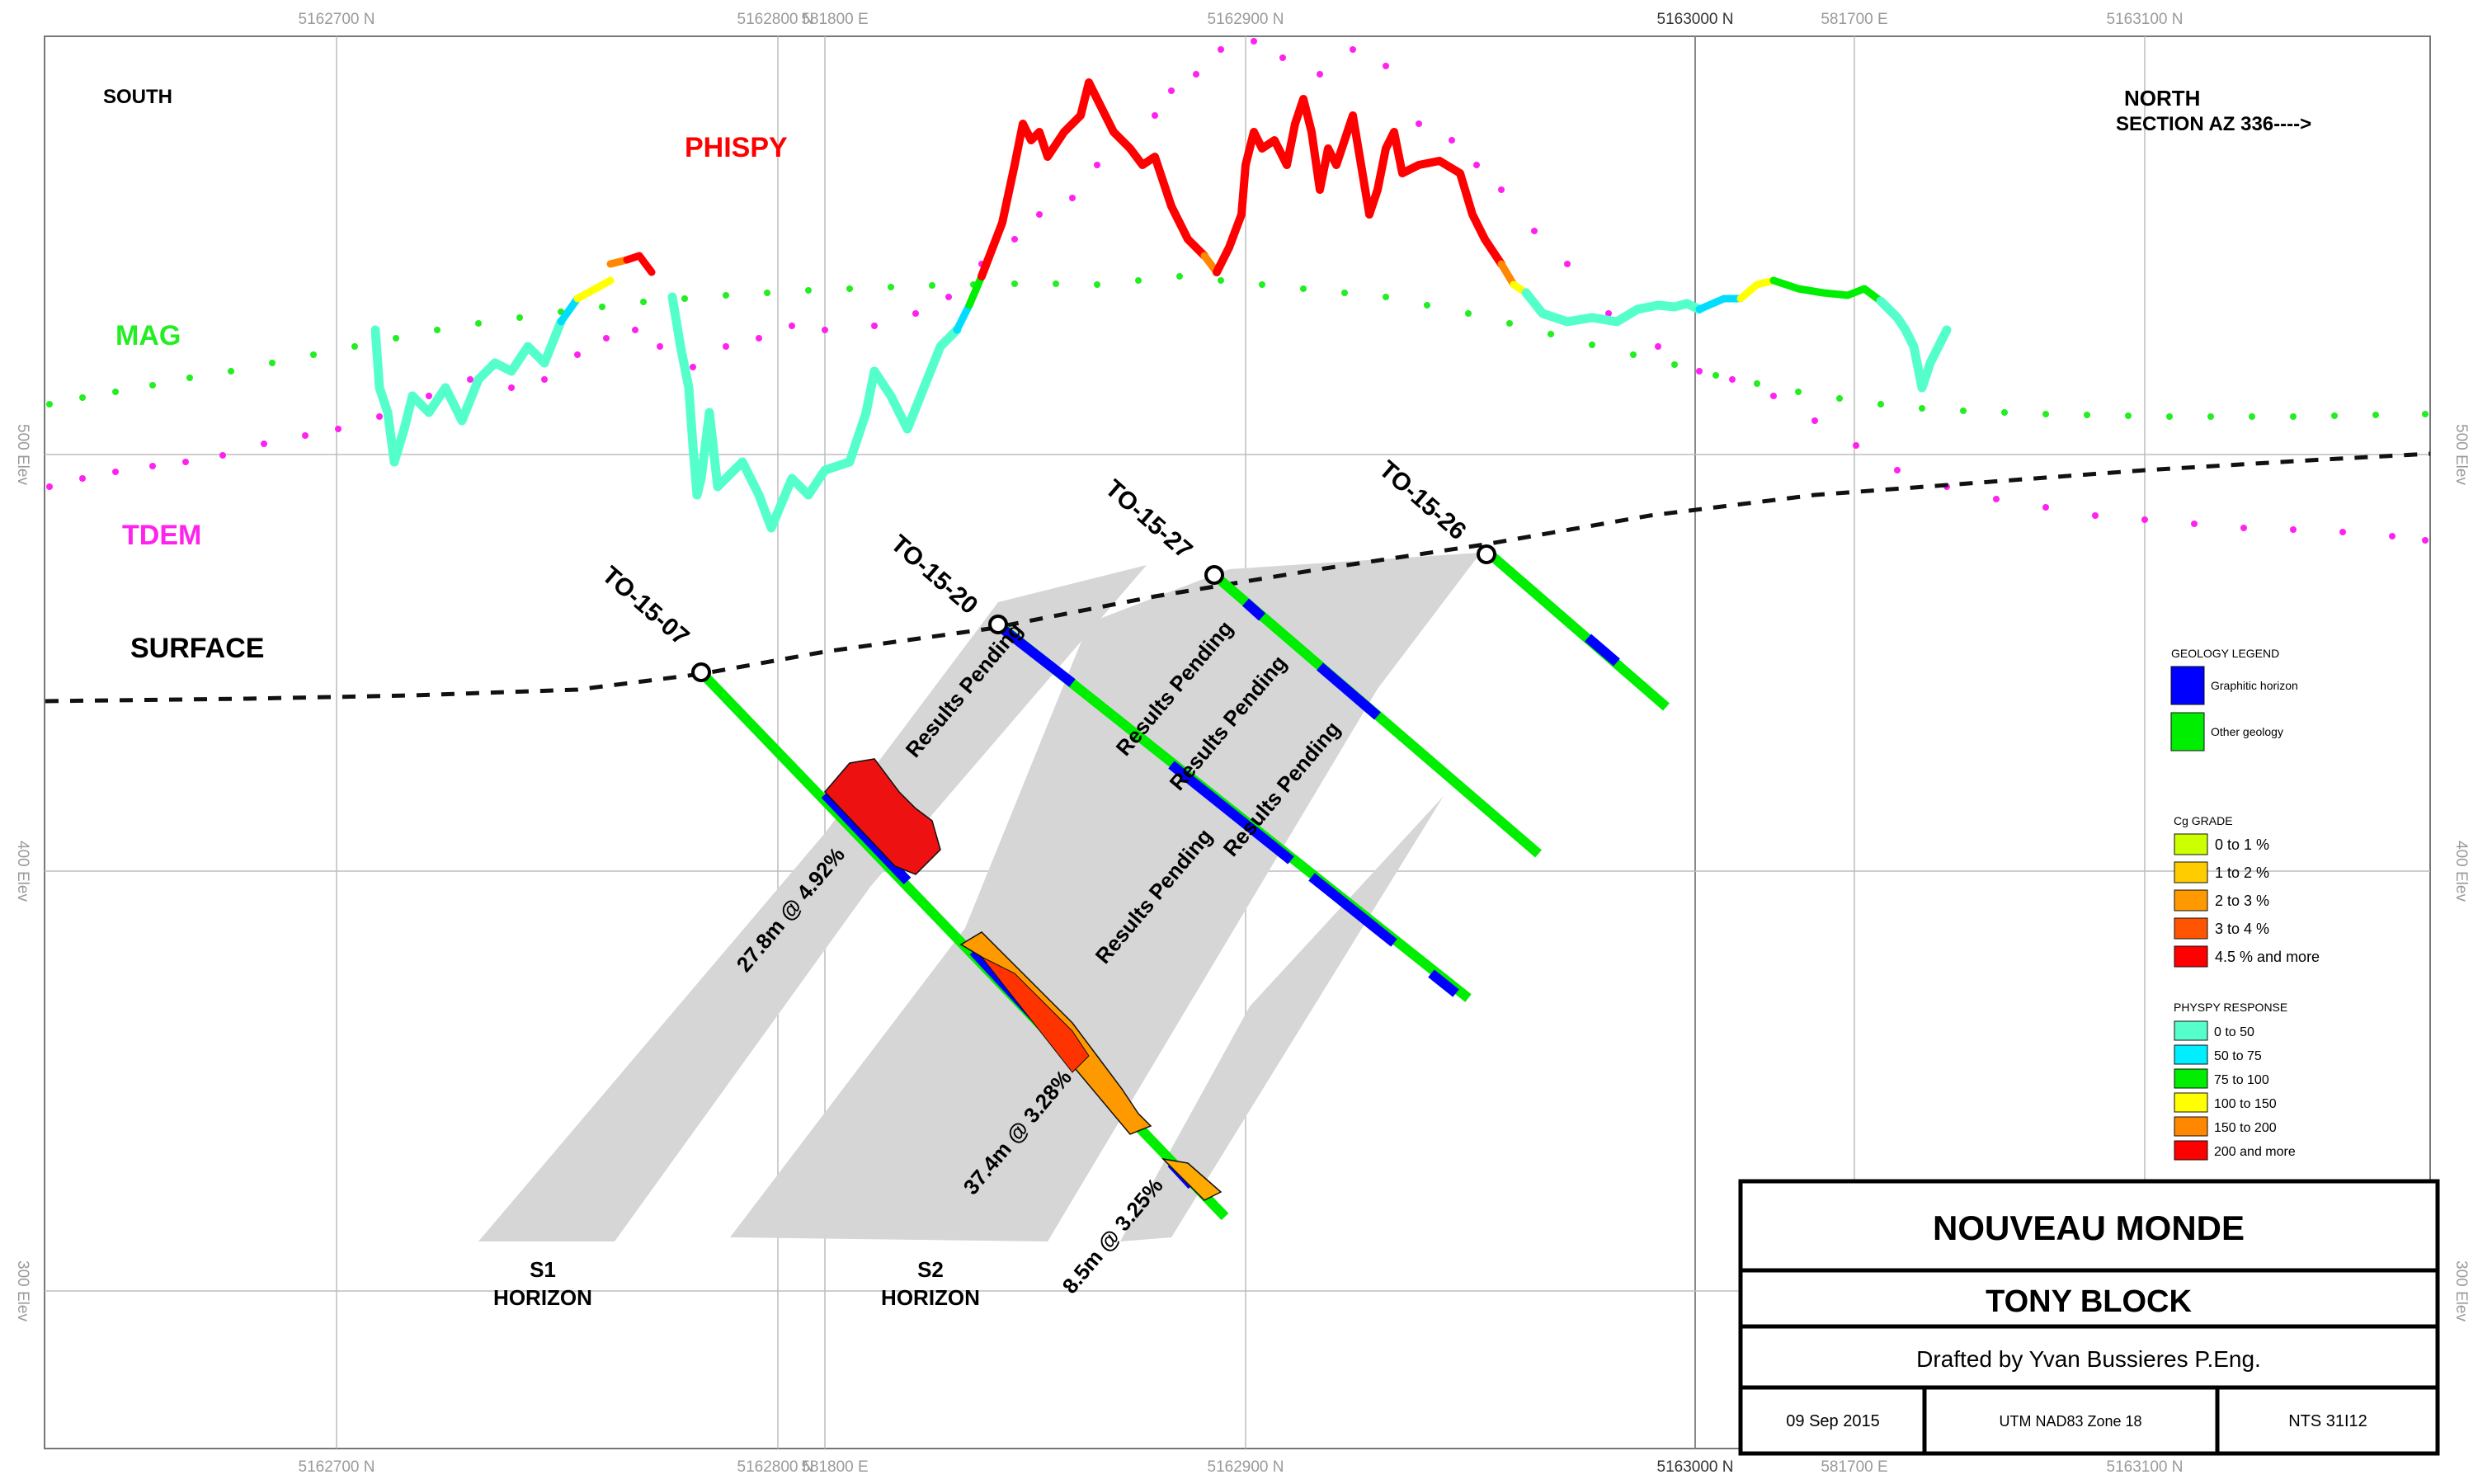 The width and height of the screenshot is (2478, 1484). I want to click on cg-legend-title: Cg GRADE, so click(2203, 820).